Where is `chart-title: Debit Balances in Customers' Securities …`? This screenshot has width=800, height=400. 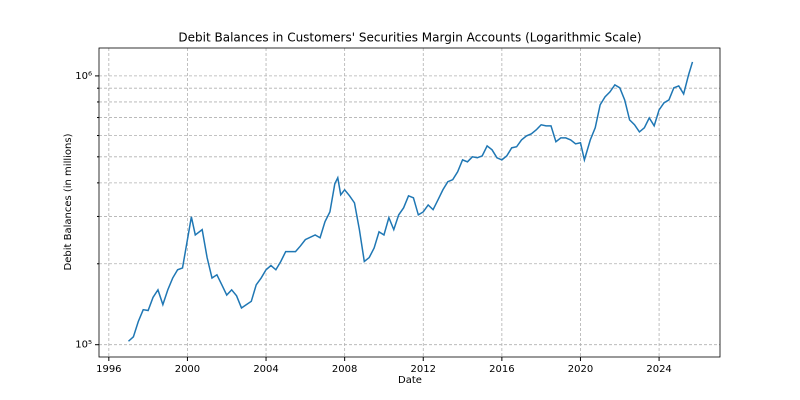
chart-title: Debit Balances in Customers' Securities … is located at coordinates (409, 38).